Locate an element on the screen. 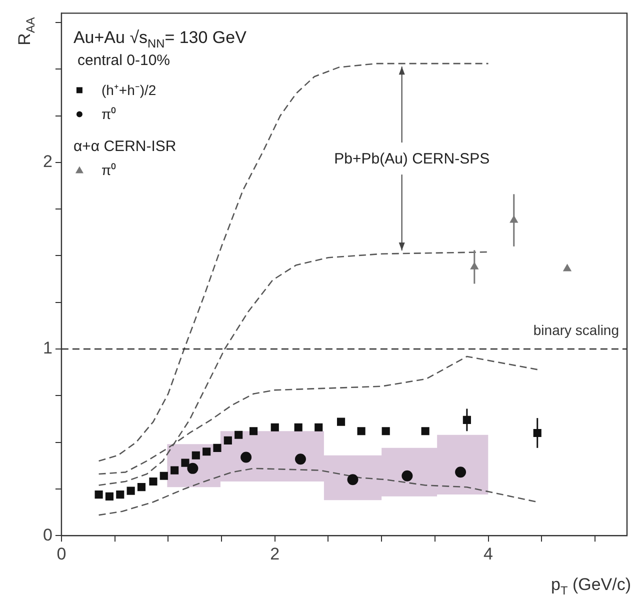 The image size is (633, 596). annotation: Pb+Pb(Au) CERN-SPS is located at coordinates (412, 159).